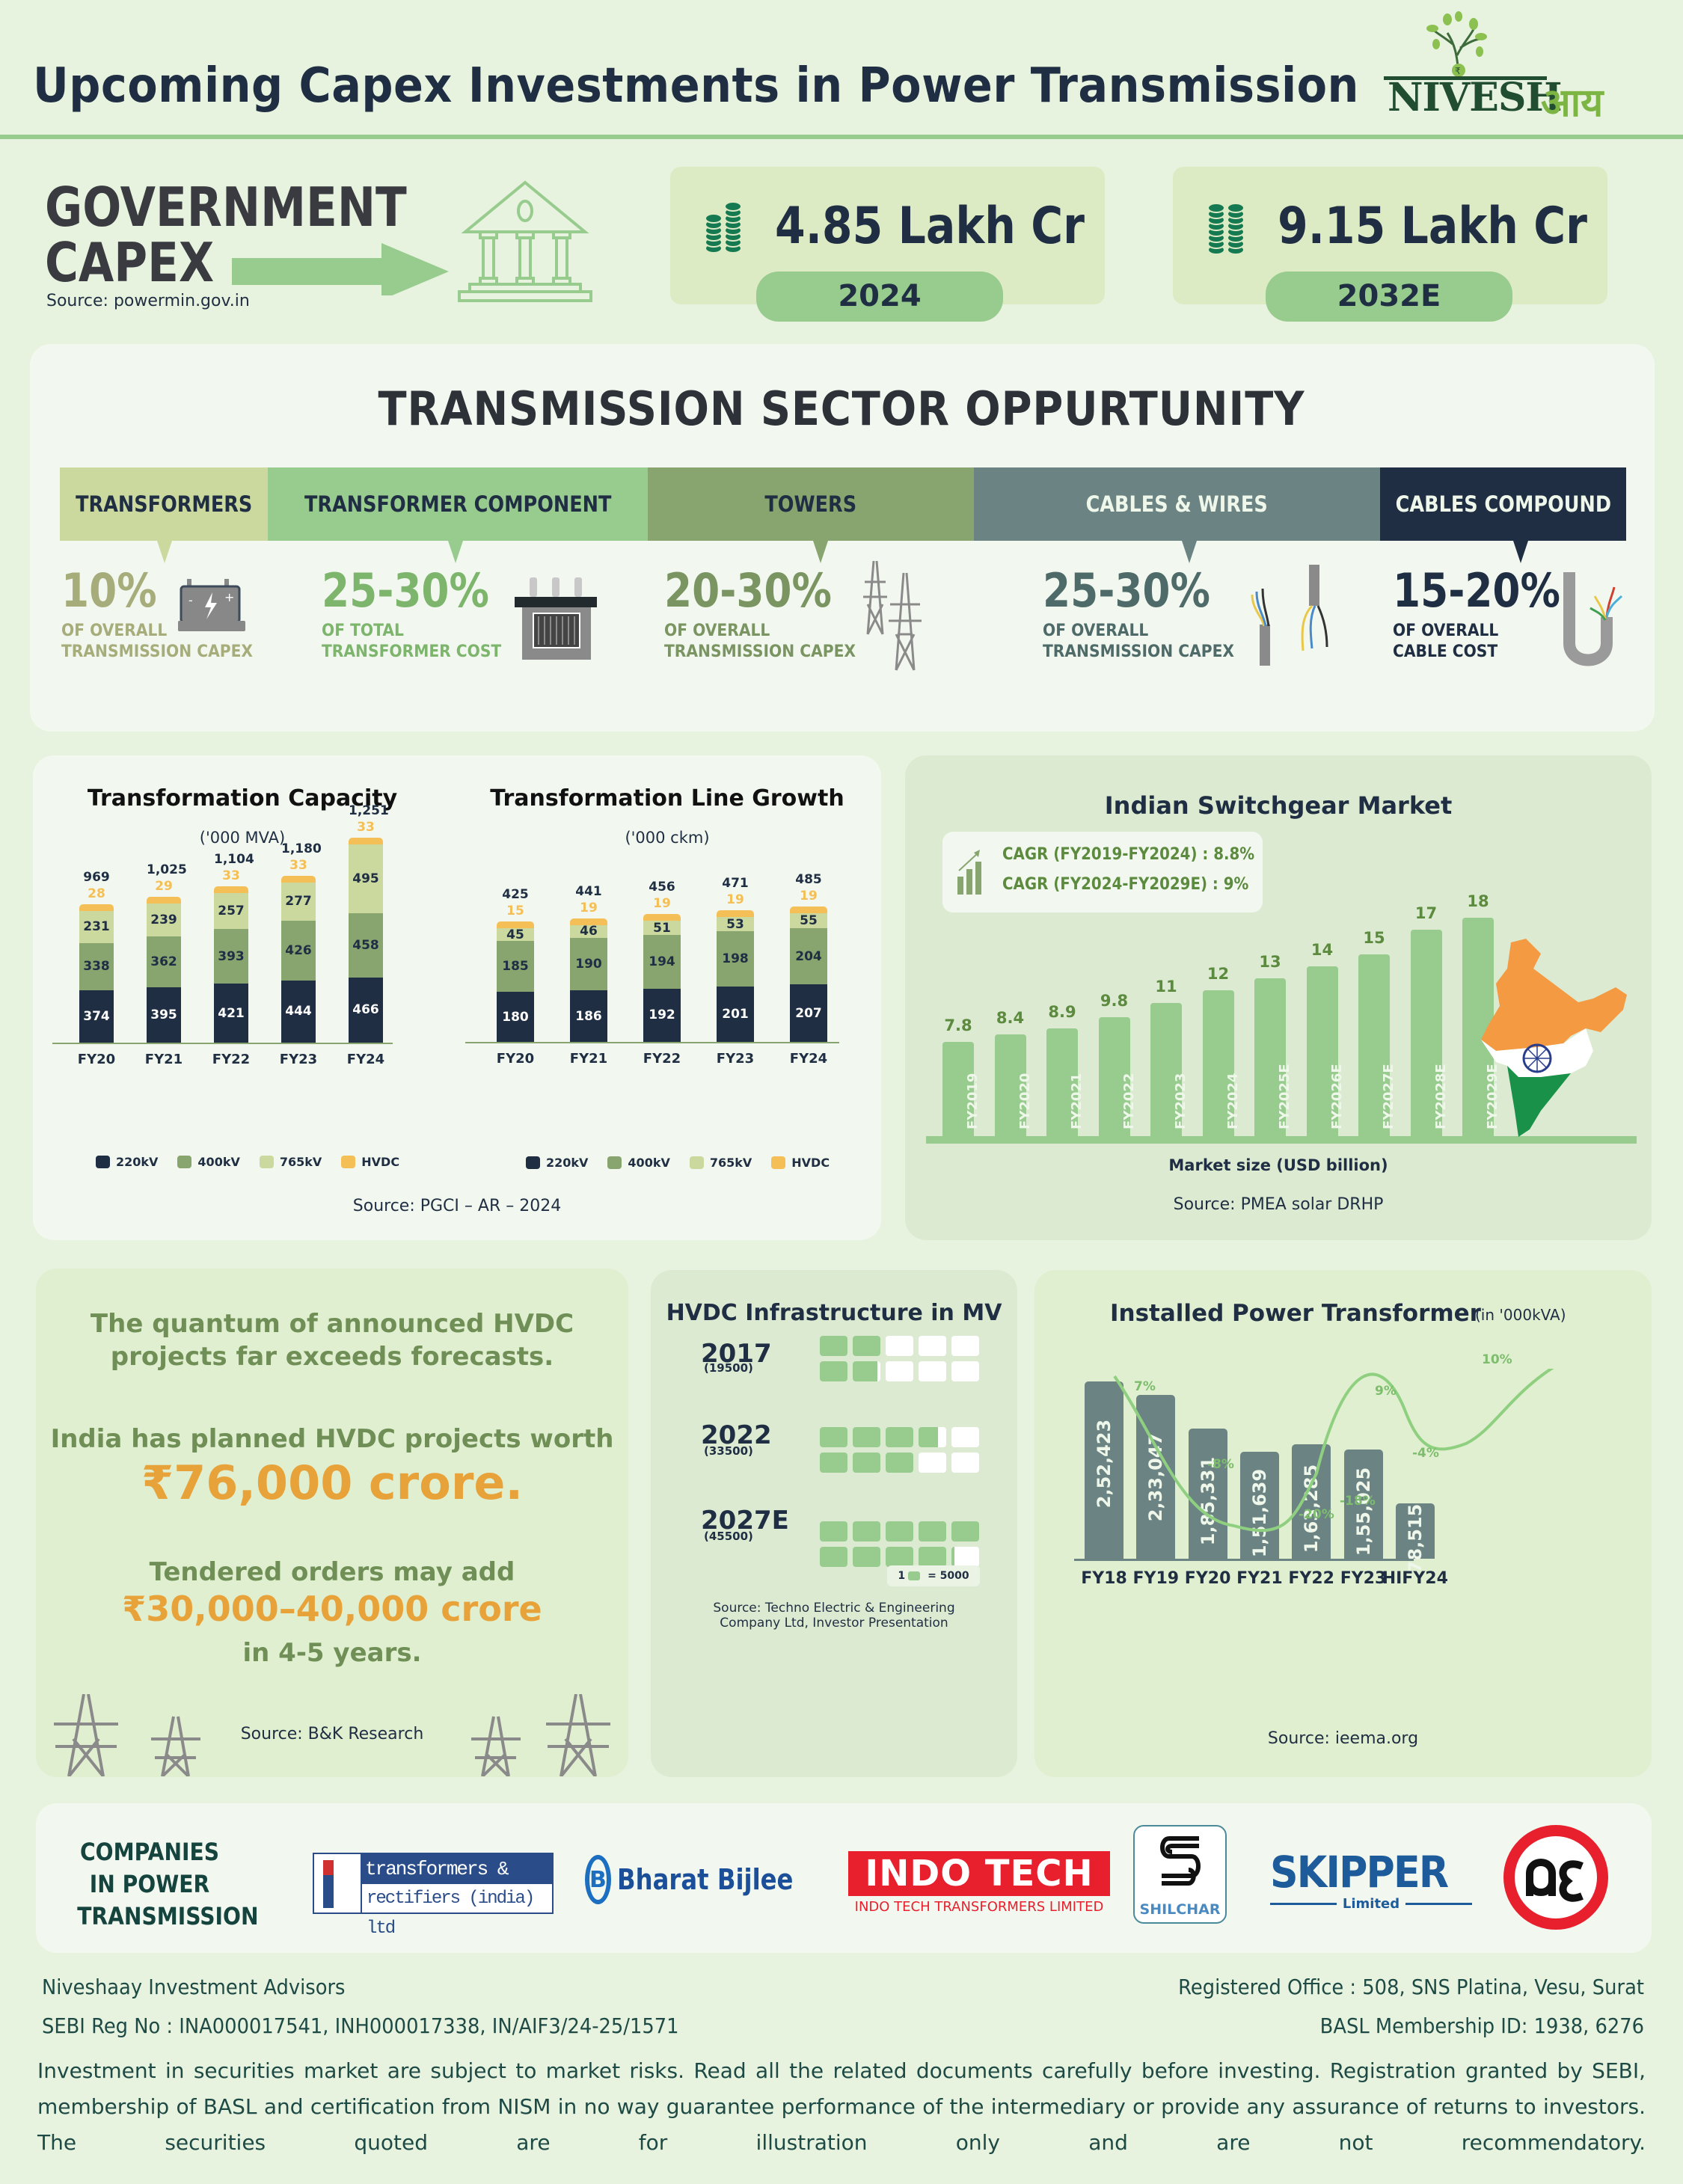 The image size is (1683, 2184). I want to click on tab-label: TRANSFORMERS, so click(164, 504).